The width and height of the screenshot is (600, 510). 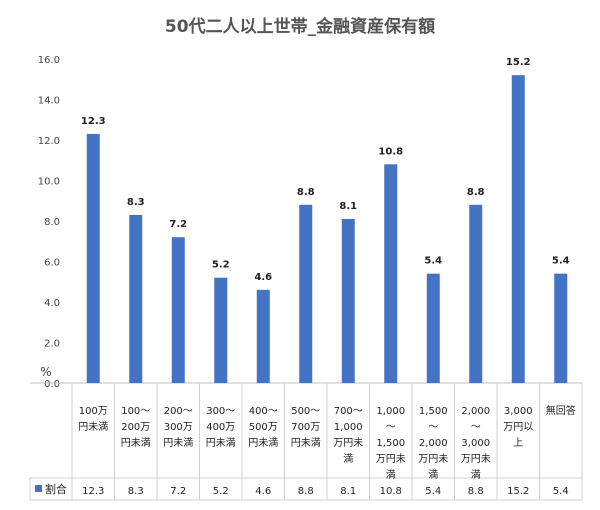 What do you see at coordinates (178, 491) in the screenshot?
I see `table-value: 7.2` at bounding box center [178, 491].